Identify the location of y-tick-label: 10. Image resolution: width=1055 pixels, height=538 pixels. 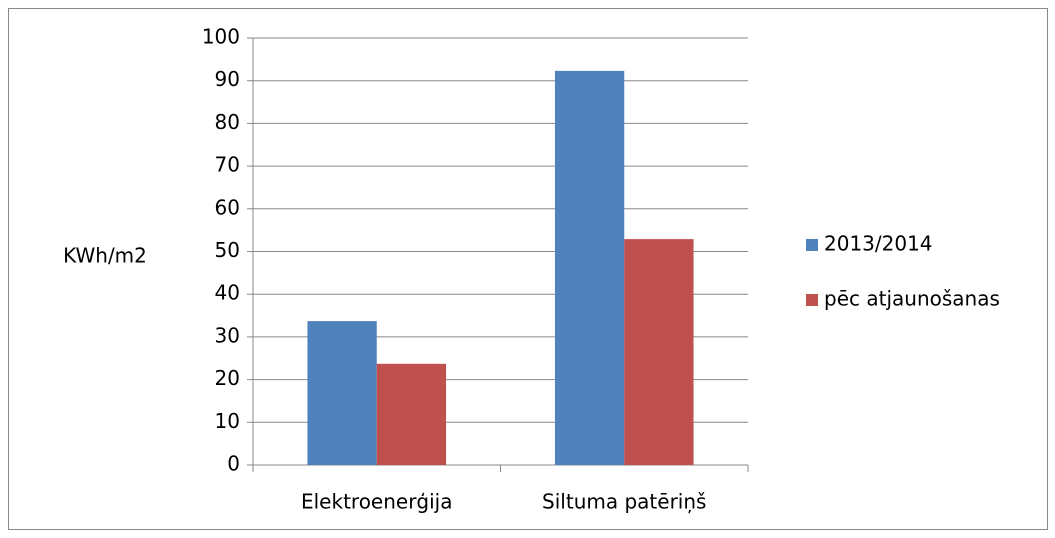
(227, 421).